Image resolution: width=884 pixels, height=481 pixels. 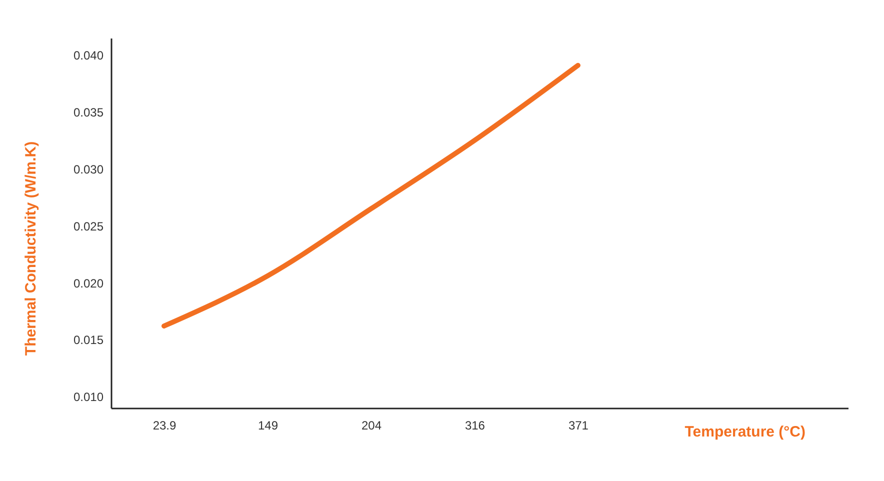 I want to click on x-tick-label: 23.9, so click(x=164, y=425).